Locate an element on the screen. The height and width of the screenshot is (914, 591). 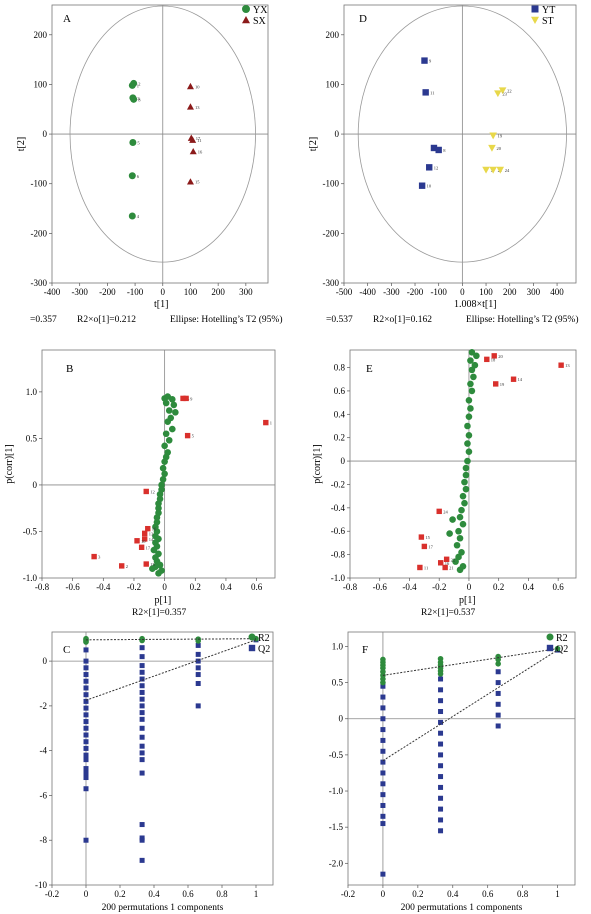
y-axis-label: t[2] is located at coordinates (21, 144).